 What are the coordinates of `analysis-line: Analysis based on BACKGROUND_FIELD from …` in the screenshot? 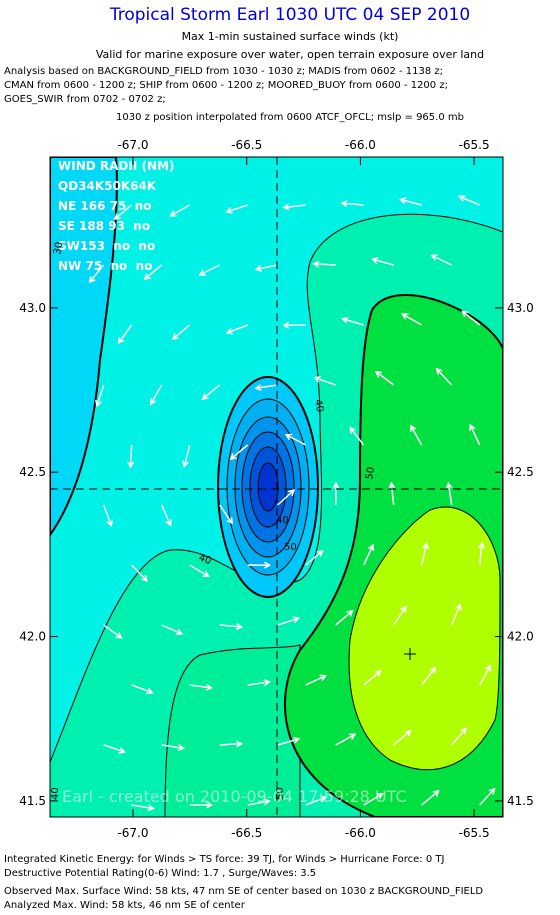 It's located at (223, 71).